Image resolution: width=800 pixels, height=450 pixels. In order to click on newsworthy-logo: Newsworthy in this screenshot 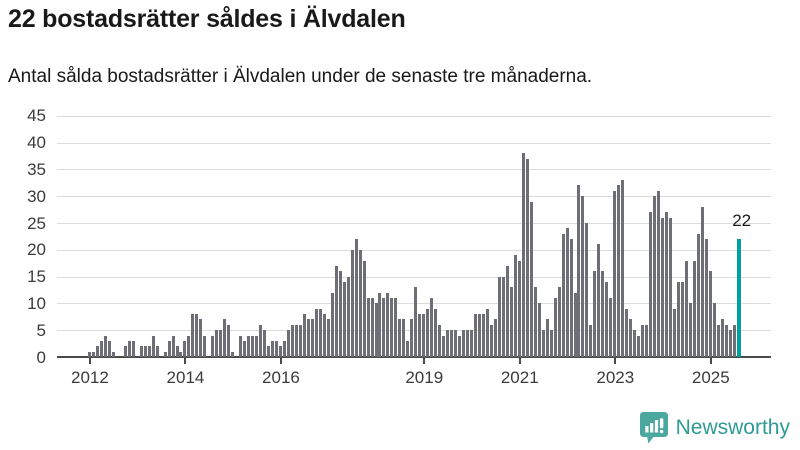, I will do `click(714, 427)`.